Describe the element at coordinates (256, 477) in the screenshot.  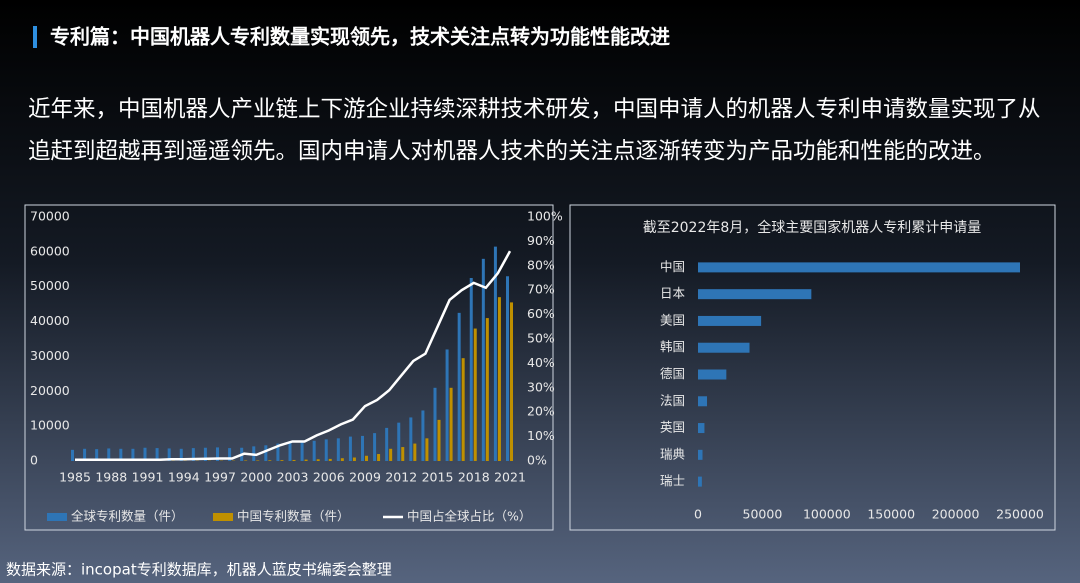
I see `x-tick-label: 2000` at that location.